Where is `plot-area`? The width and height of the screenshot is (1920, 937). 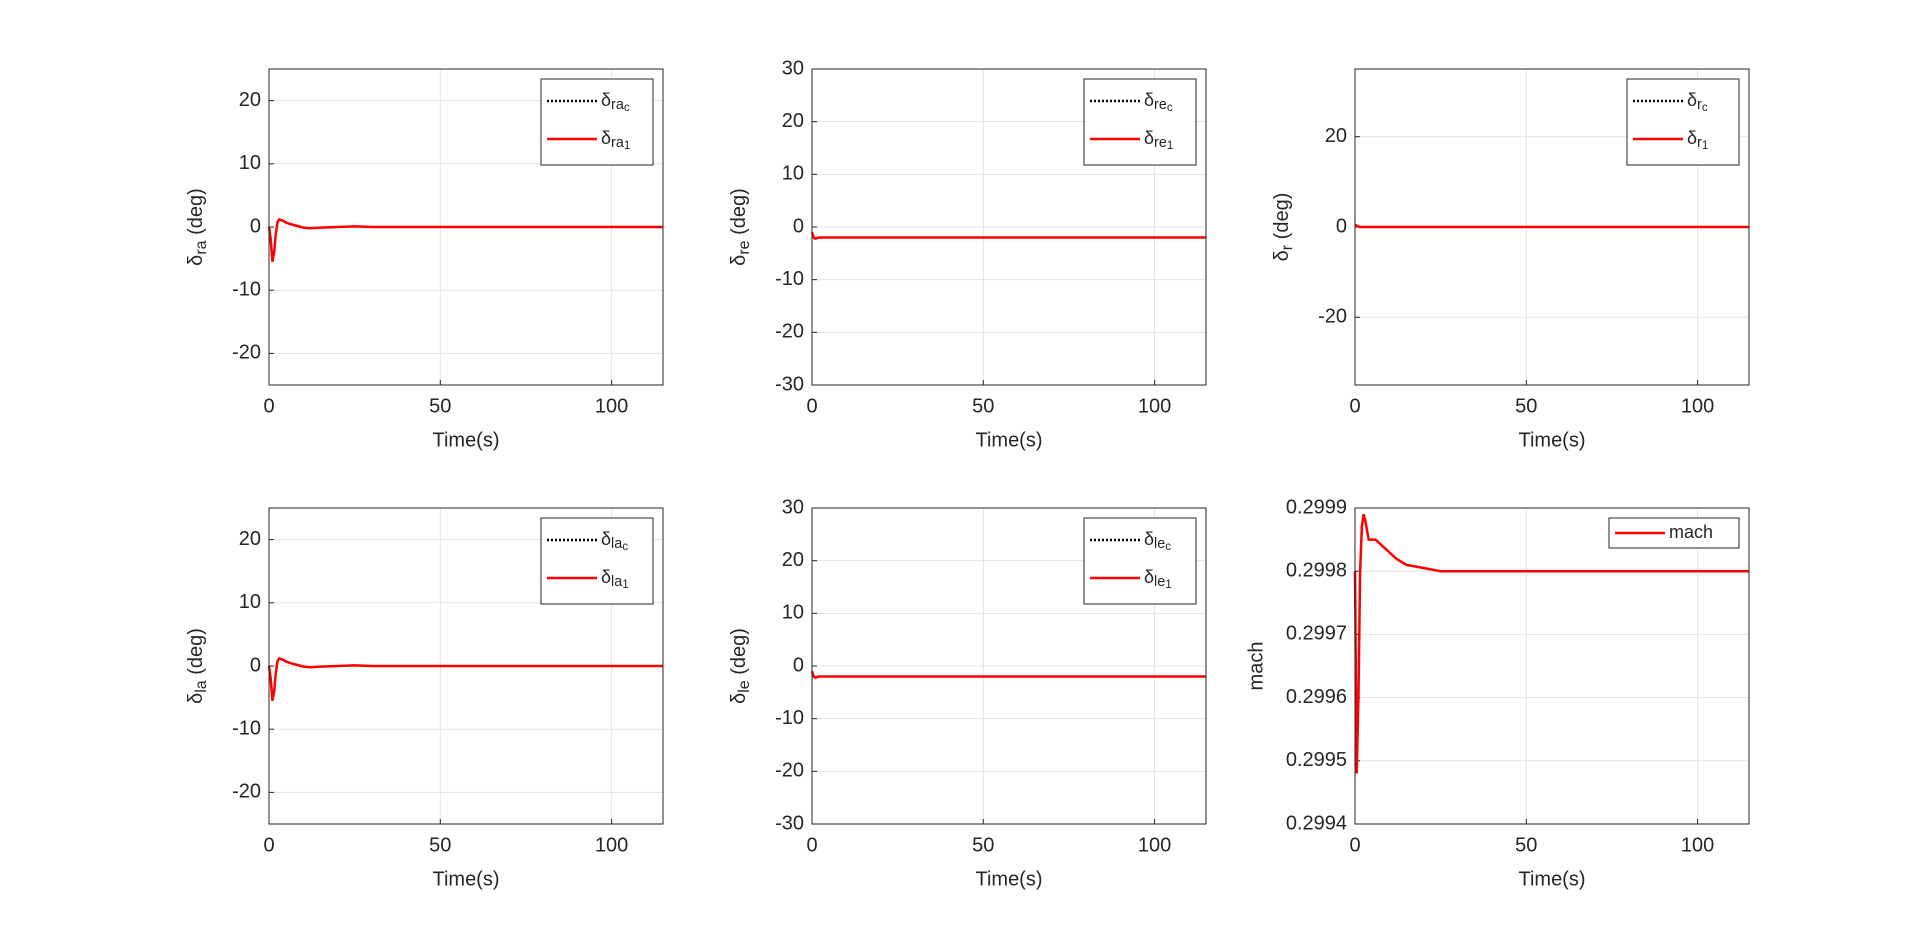
plot-area is located at coordinates (1552, 666).